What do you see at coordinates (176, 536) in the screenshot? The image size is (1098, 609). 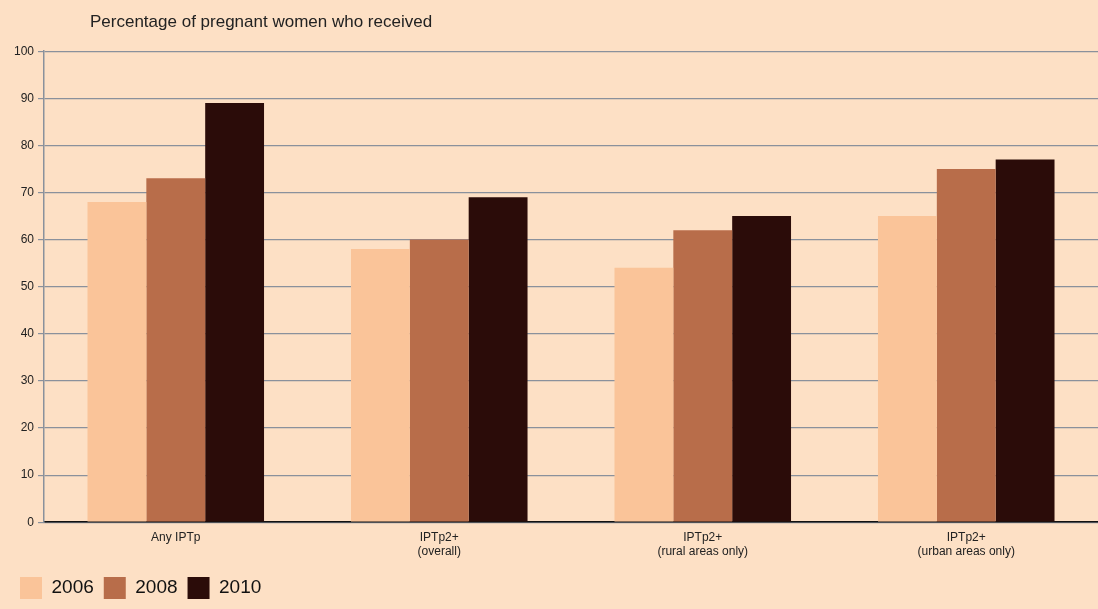 I see `x-tick-label: Any IPTp` at bounding box center [176, 536].